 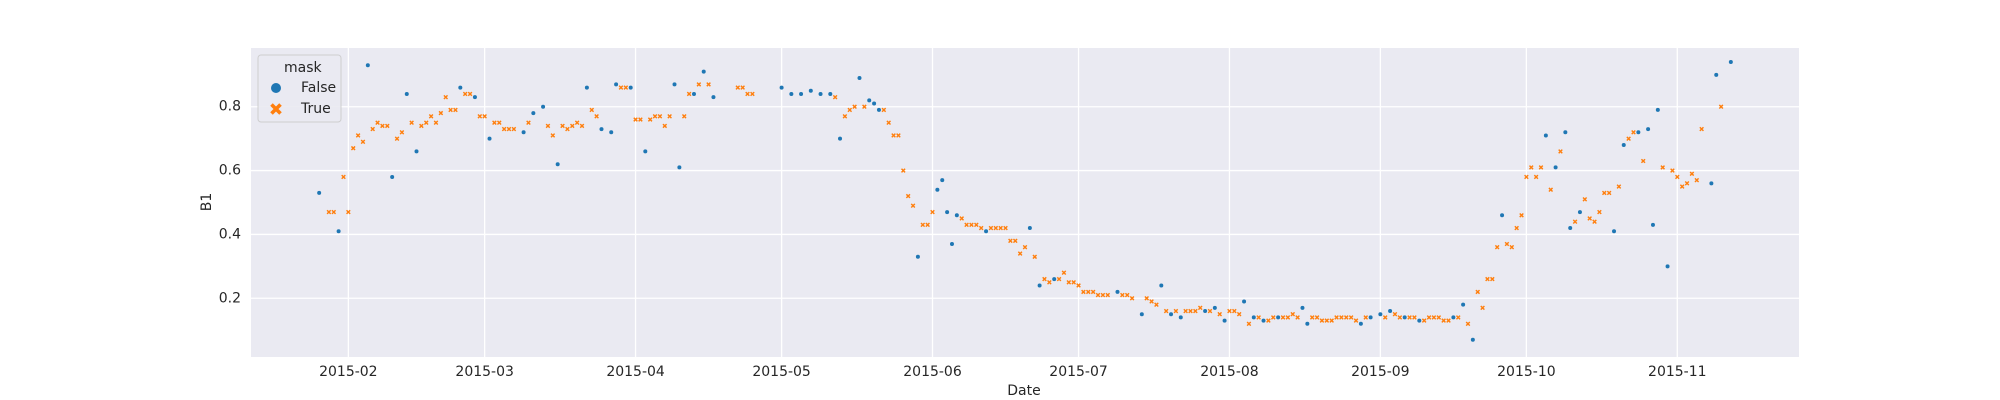 I want to click on y-tick-label: 0.4, so click(x=230, y=234).